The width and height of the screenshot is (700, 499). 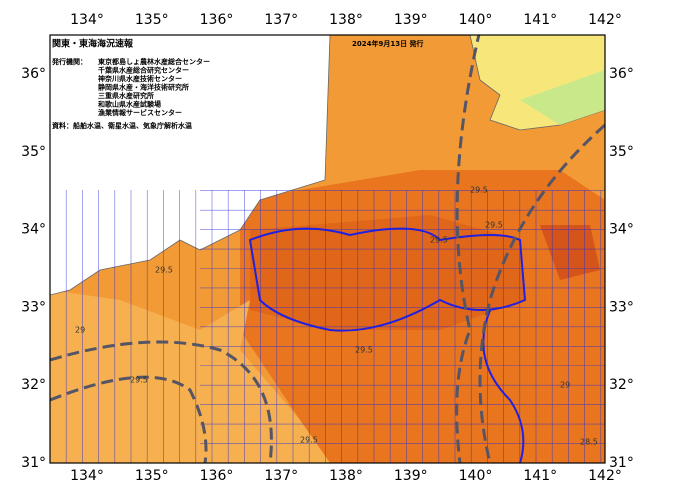 I want to click on issuer-label: 発行機関：, so click(x=69, y=61).